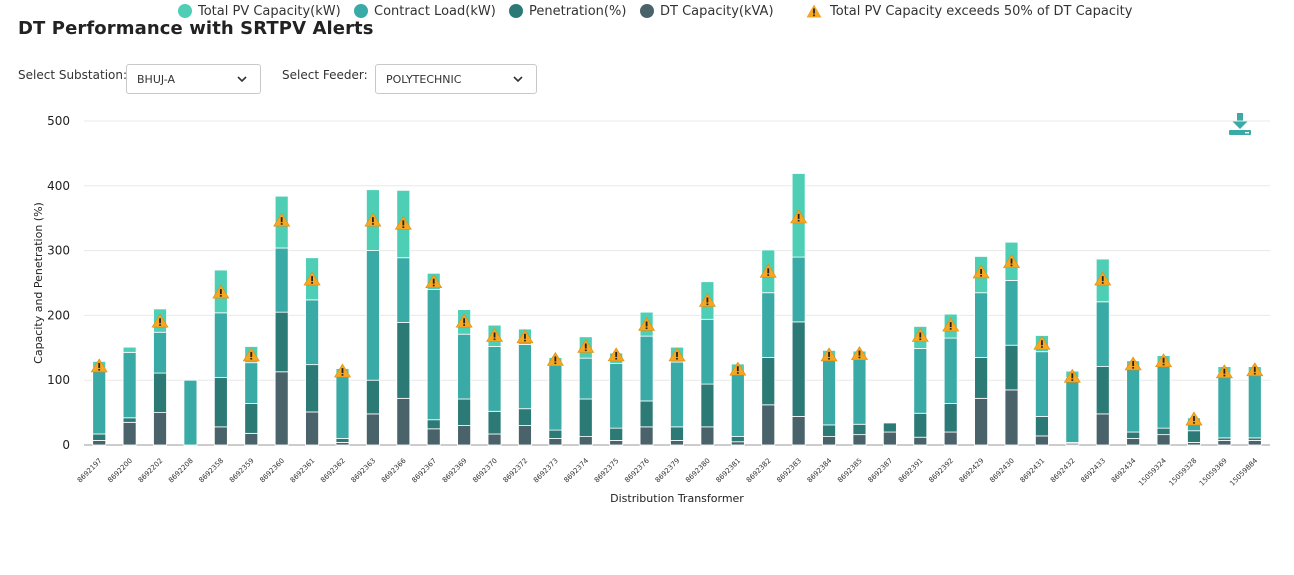  Describe the element at coordinates (151, 471) in the screenshot. I see `x-tick-label: 8692202` at that location.